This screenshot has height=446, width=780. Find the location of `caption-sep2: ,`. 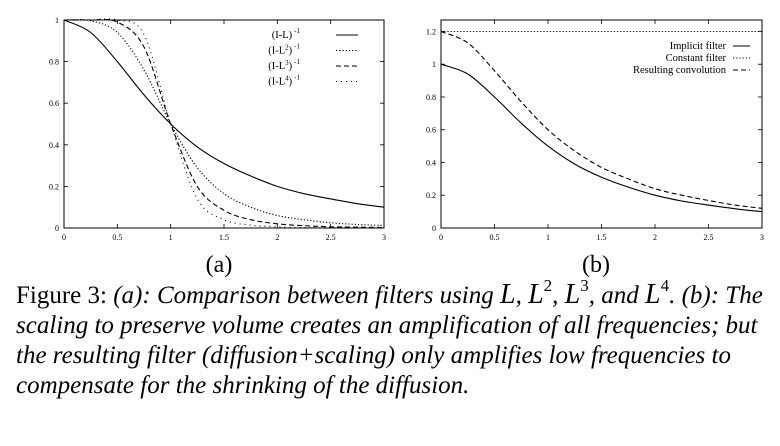

caption-sep2: , is located at coordinates (555, 295).